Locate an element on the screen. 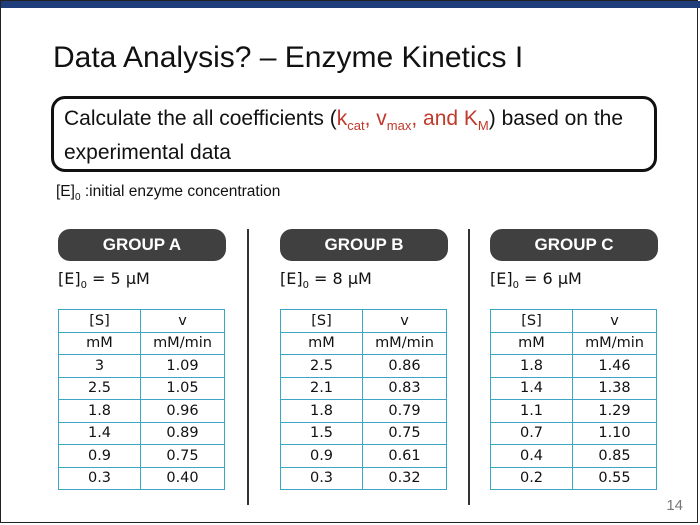  table-row: 1.8 0.96 is located at coordinates (141, 411).